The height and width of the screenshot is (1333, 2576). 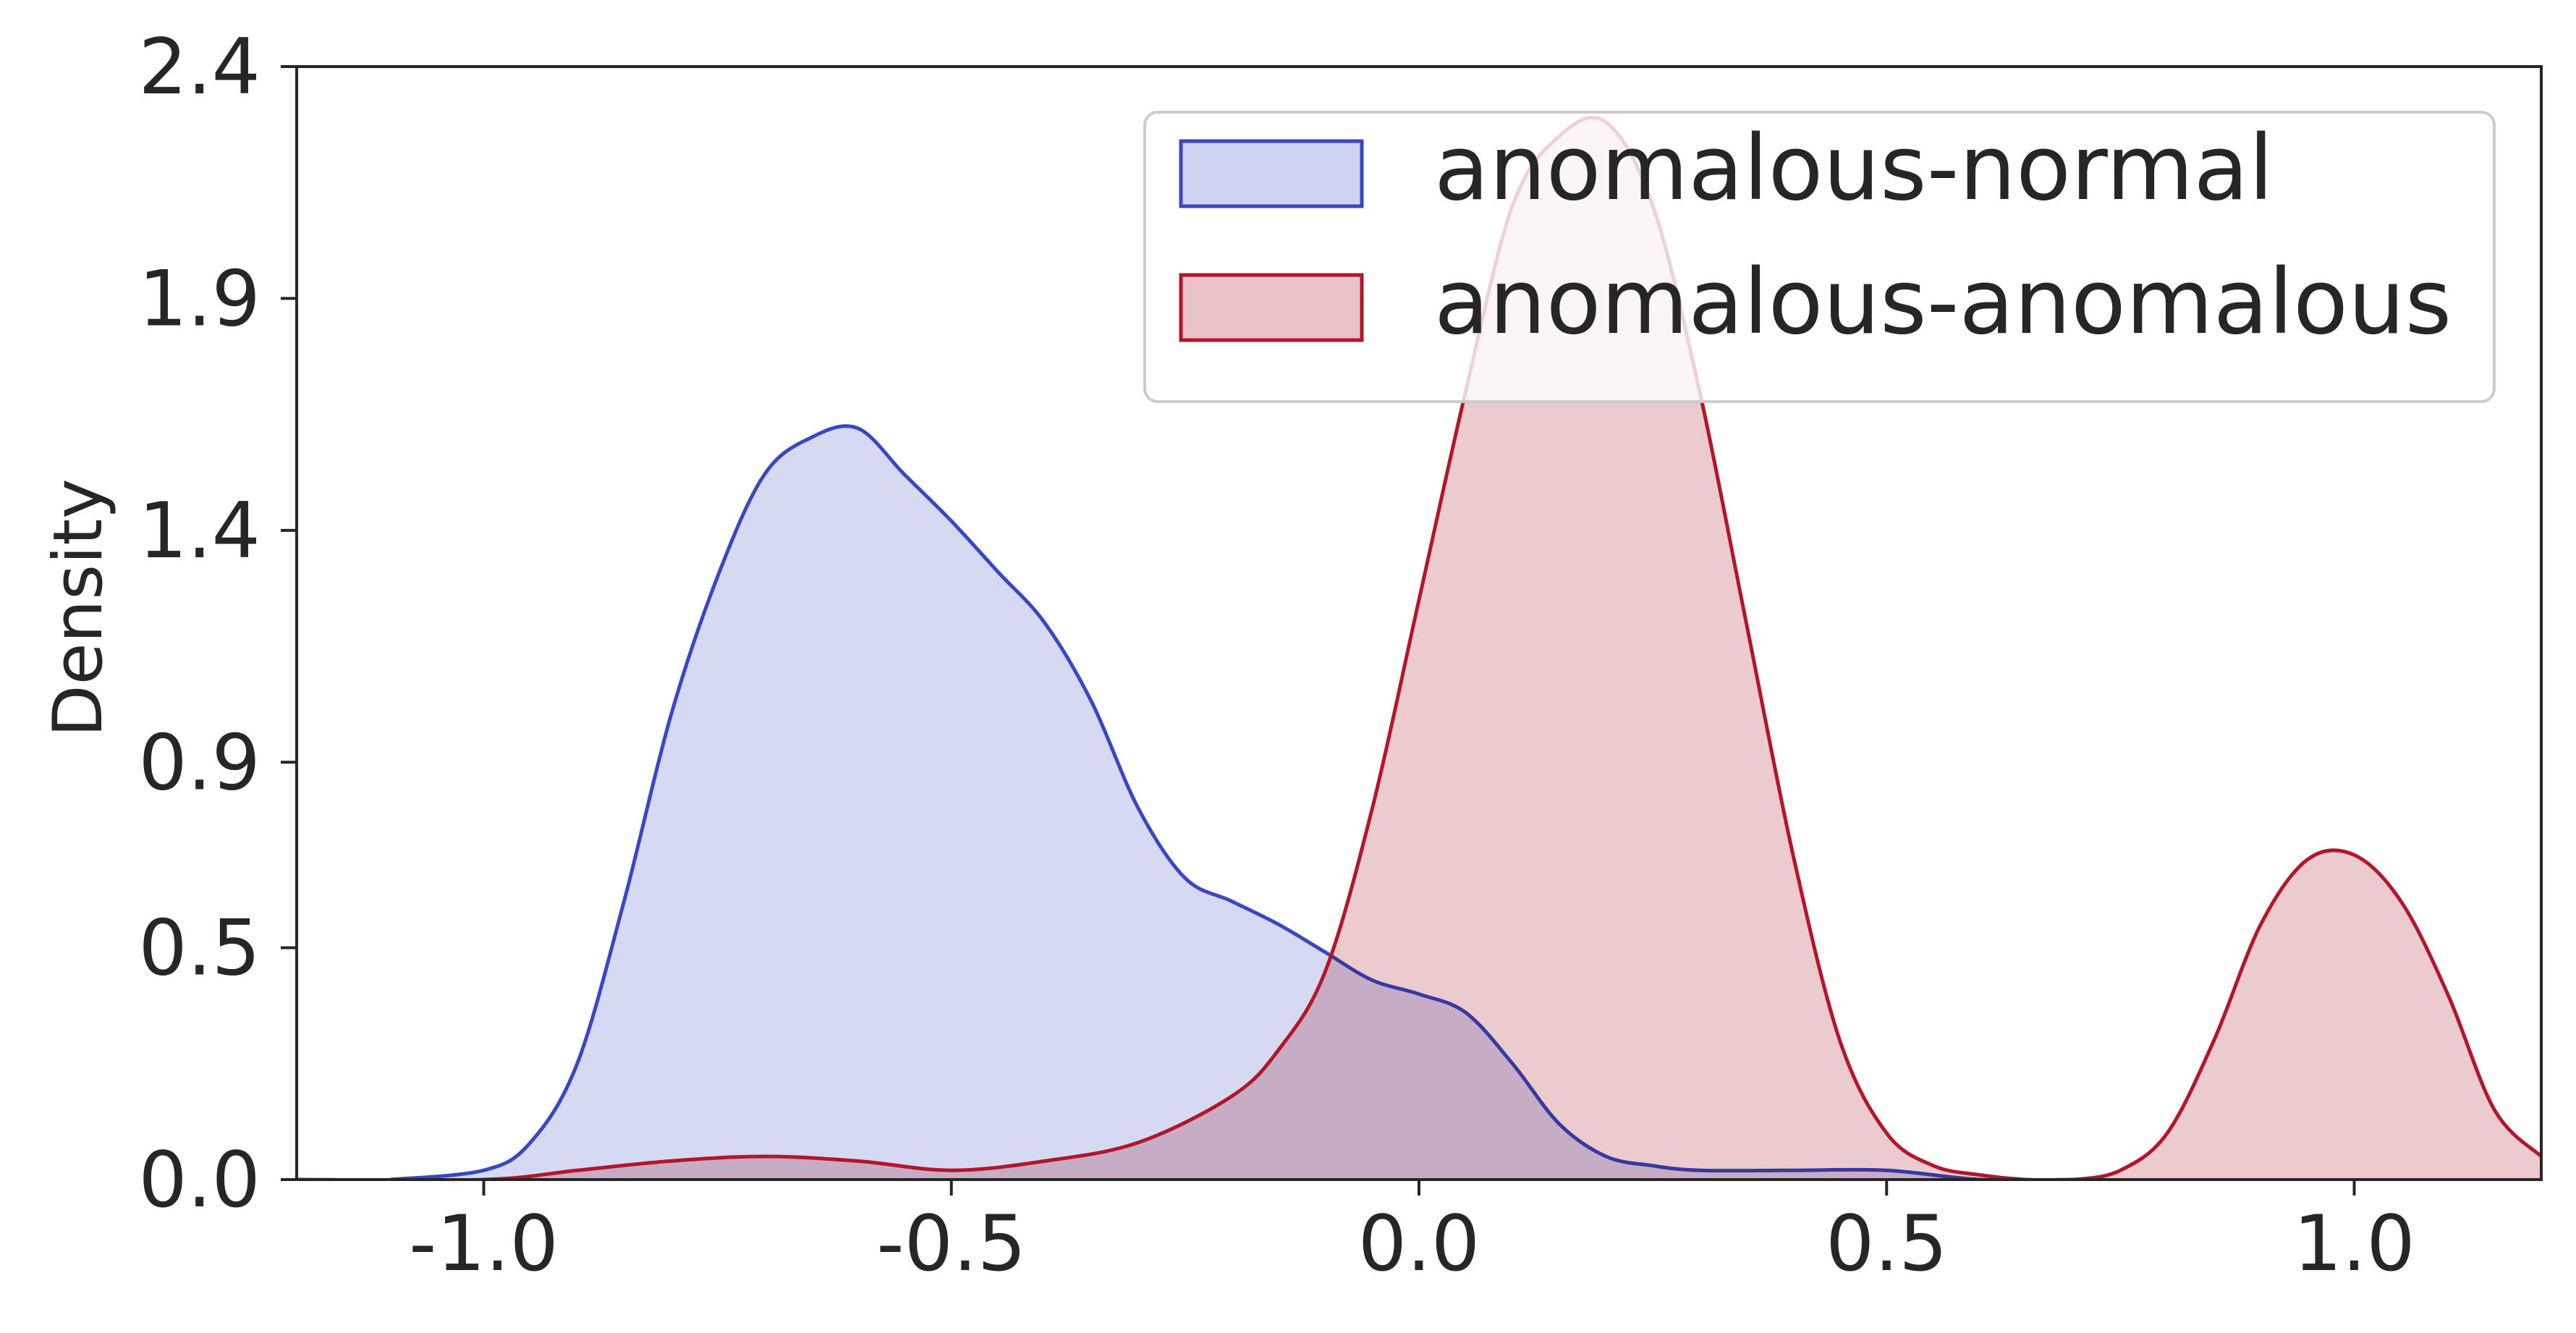 What do you see at coordinates (199, 530) in the screenshot?
I see `y-tick-label: 1.4` at bounding box center [199, 530].